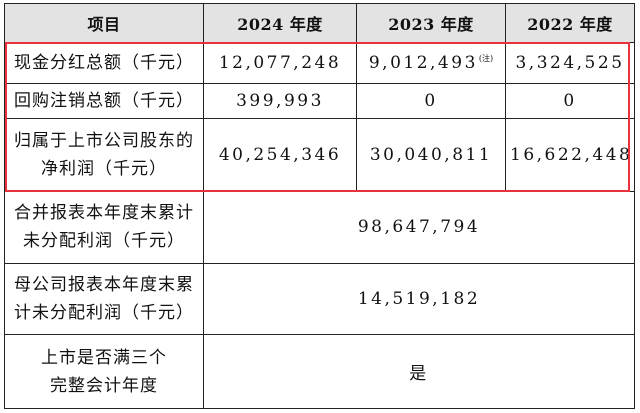 This screenshot has width=640, height=413. What do you see at coordinates (280, 155) in the screenshot?
I see `cell-2024: 40,254,346` at bounding box center [280, 155].